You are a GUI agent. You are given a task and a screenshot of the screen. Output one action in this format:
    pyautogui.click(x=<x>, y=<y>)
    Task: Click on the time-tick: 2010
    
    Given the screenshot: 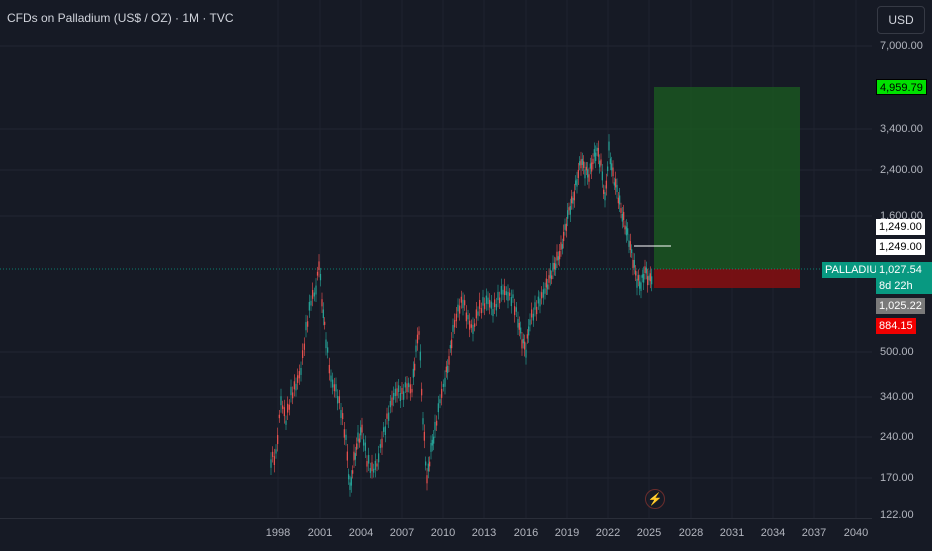 What is the action you would take?
    pyautogui.click(x=443, y=533)
    